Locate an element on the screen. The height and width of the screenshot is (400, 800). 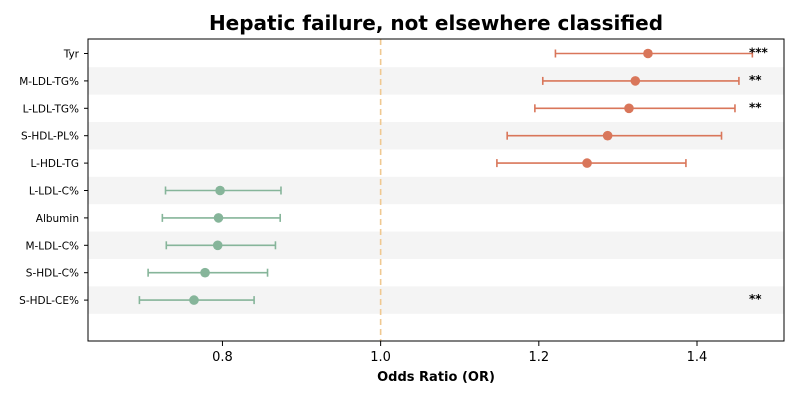
significance-labels: ********* is located at coordinates (759, 176).